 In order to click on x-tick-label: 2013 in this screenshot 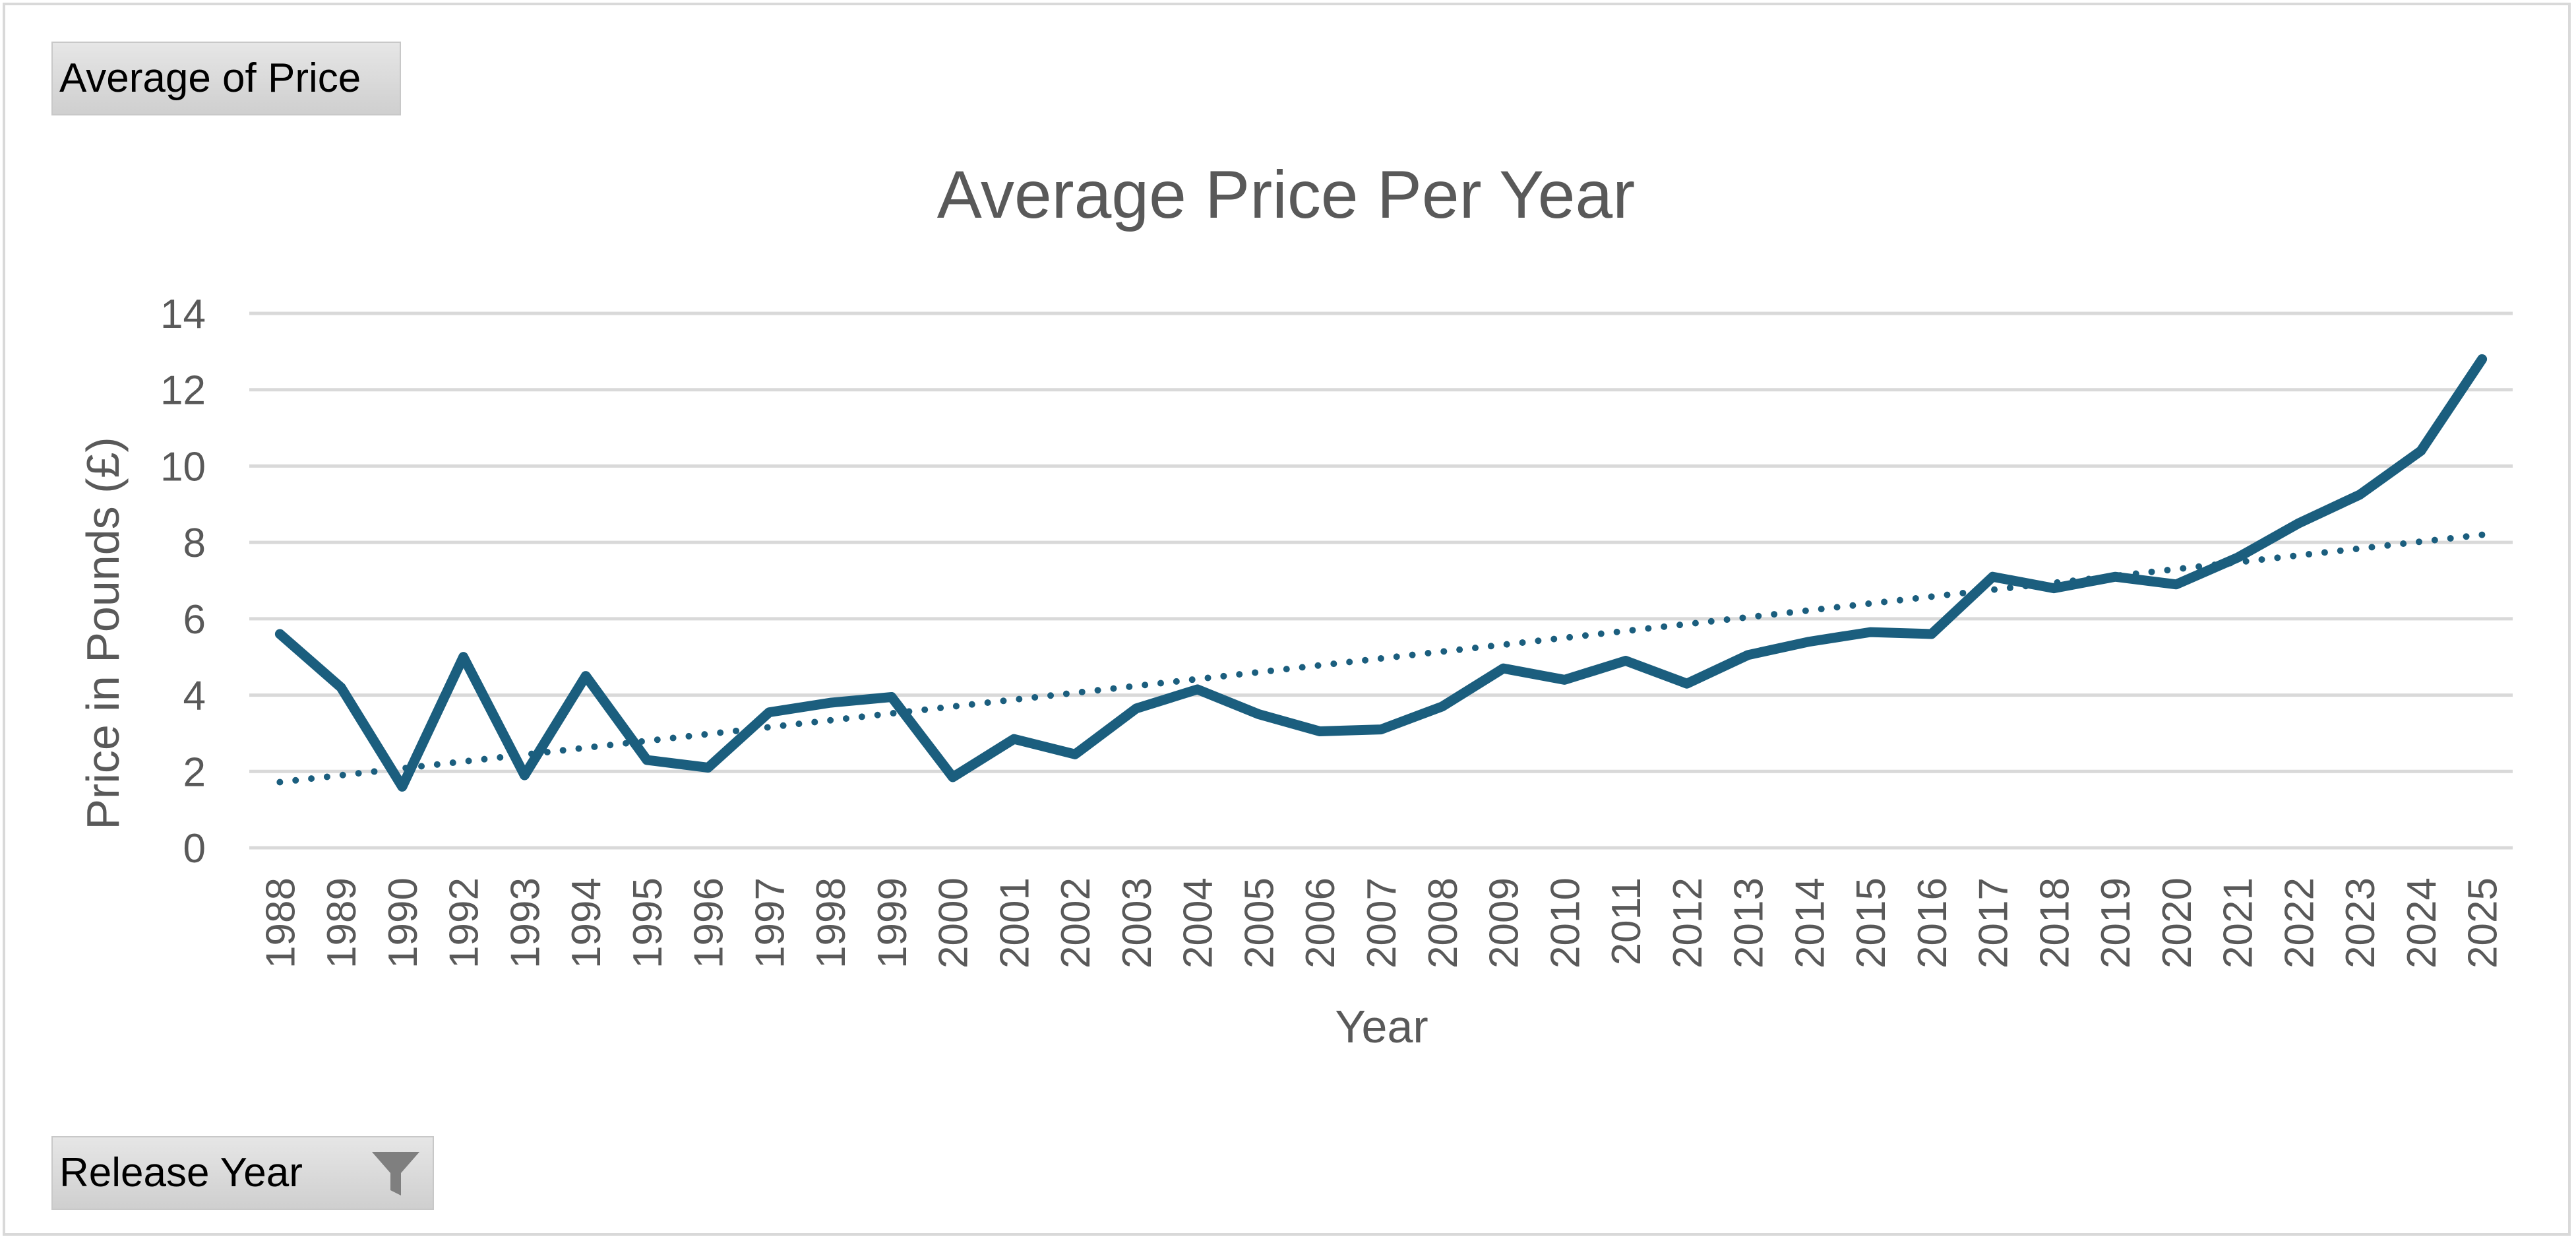, I will do `click(1749, 923)`.